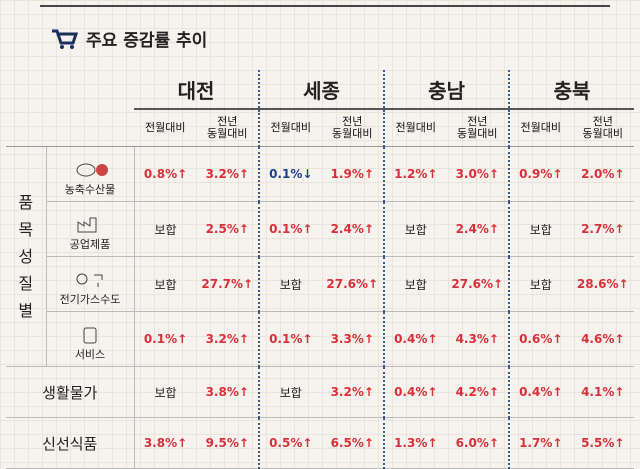  Describe the element at coordinates (477, 339) in the screenshot. I see `cell: 4.3%↑` at that location.